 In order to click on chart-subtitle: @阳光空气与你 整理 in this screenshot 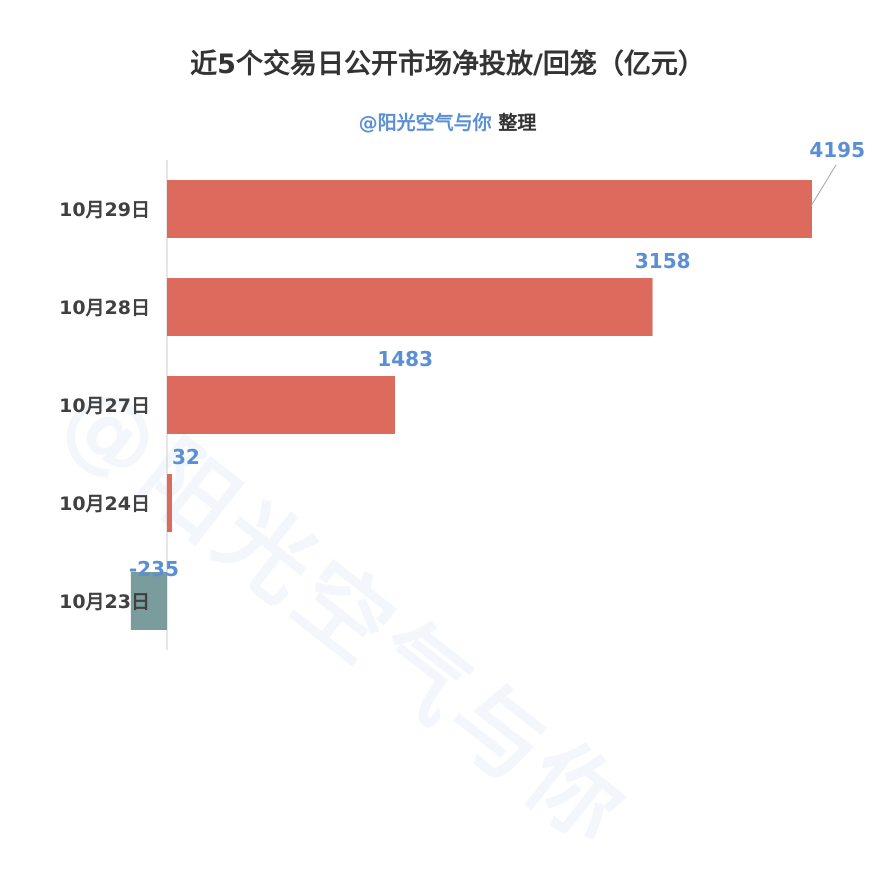, I will do `click(447, 121)`.